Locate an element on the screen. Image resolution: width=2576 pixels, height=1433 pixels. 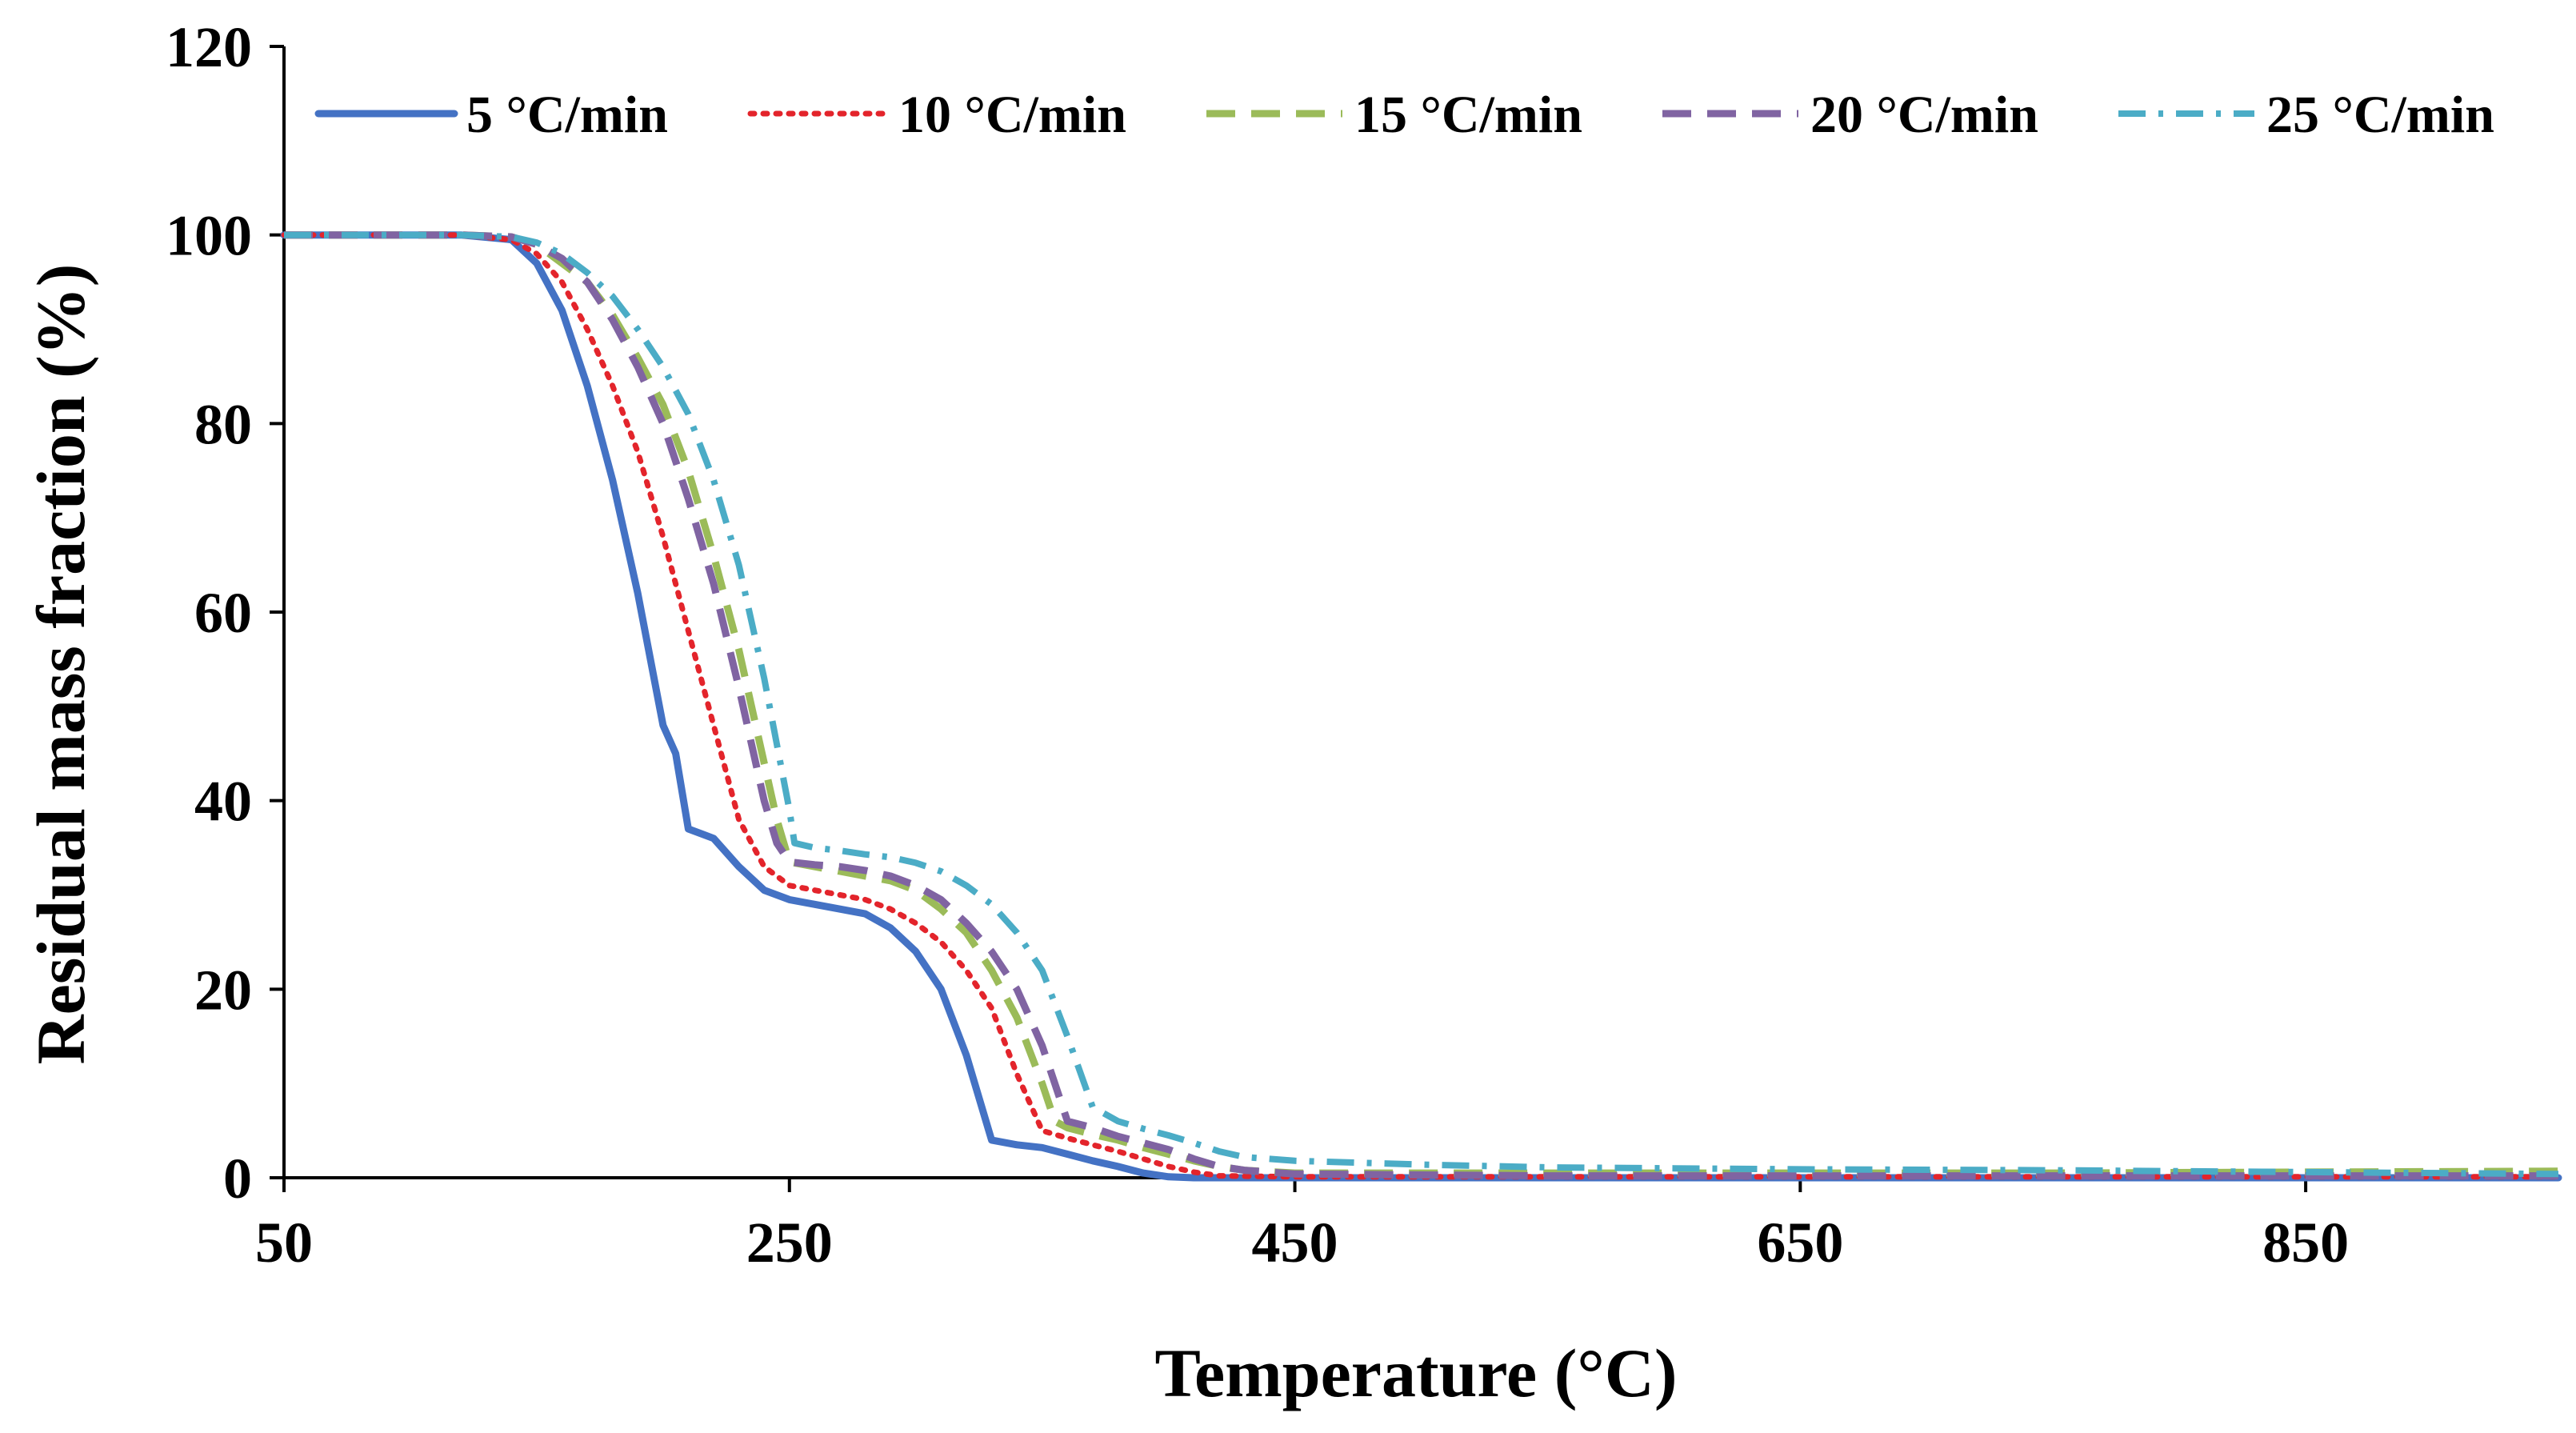
y-tick-label: 80 is located at coordinates (223, 424).